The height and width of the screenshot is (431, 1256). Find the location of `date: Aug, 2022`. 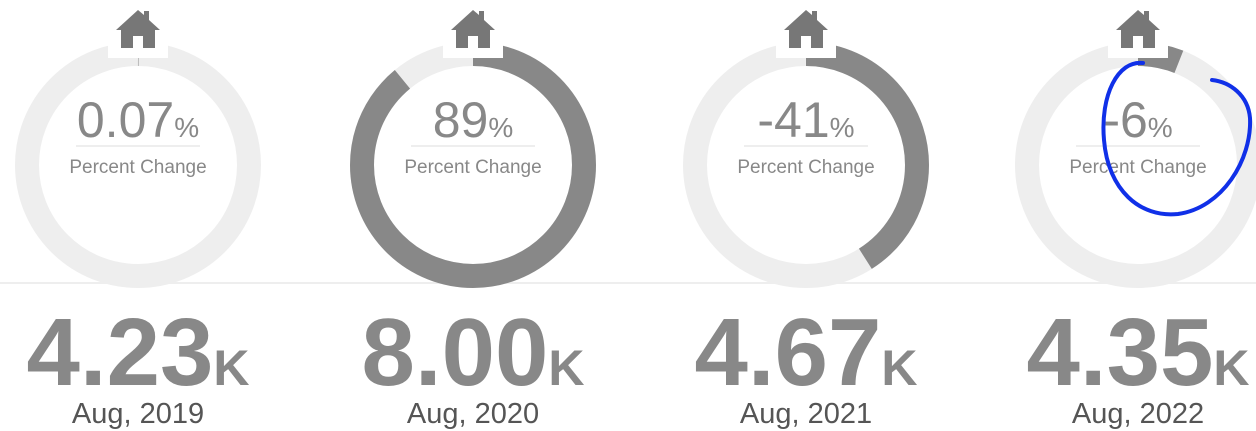

date: Aug, 2022 is located at coordinates (1138, 414).